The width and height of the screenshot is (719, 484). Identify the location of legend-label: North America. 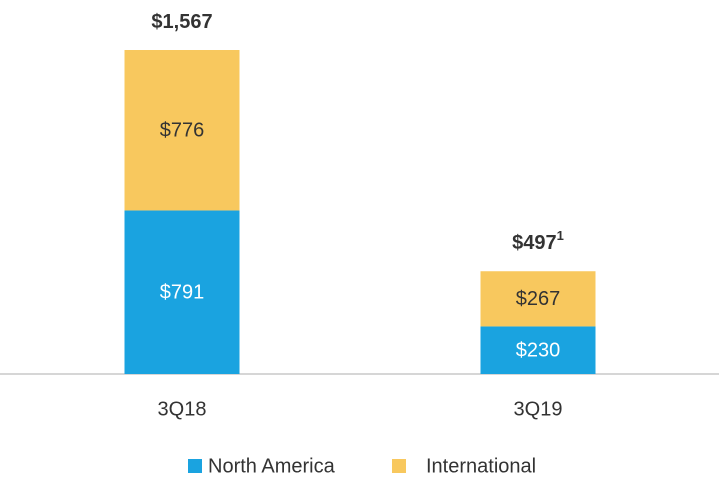
(272, 466).